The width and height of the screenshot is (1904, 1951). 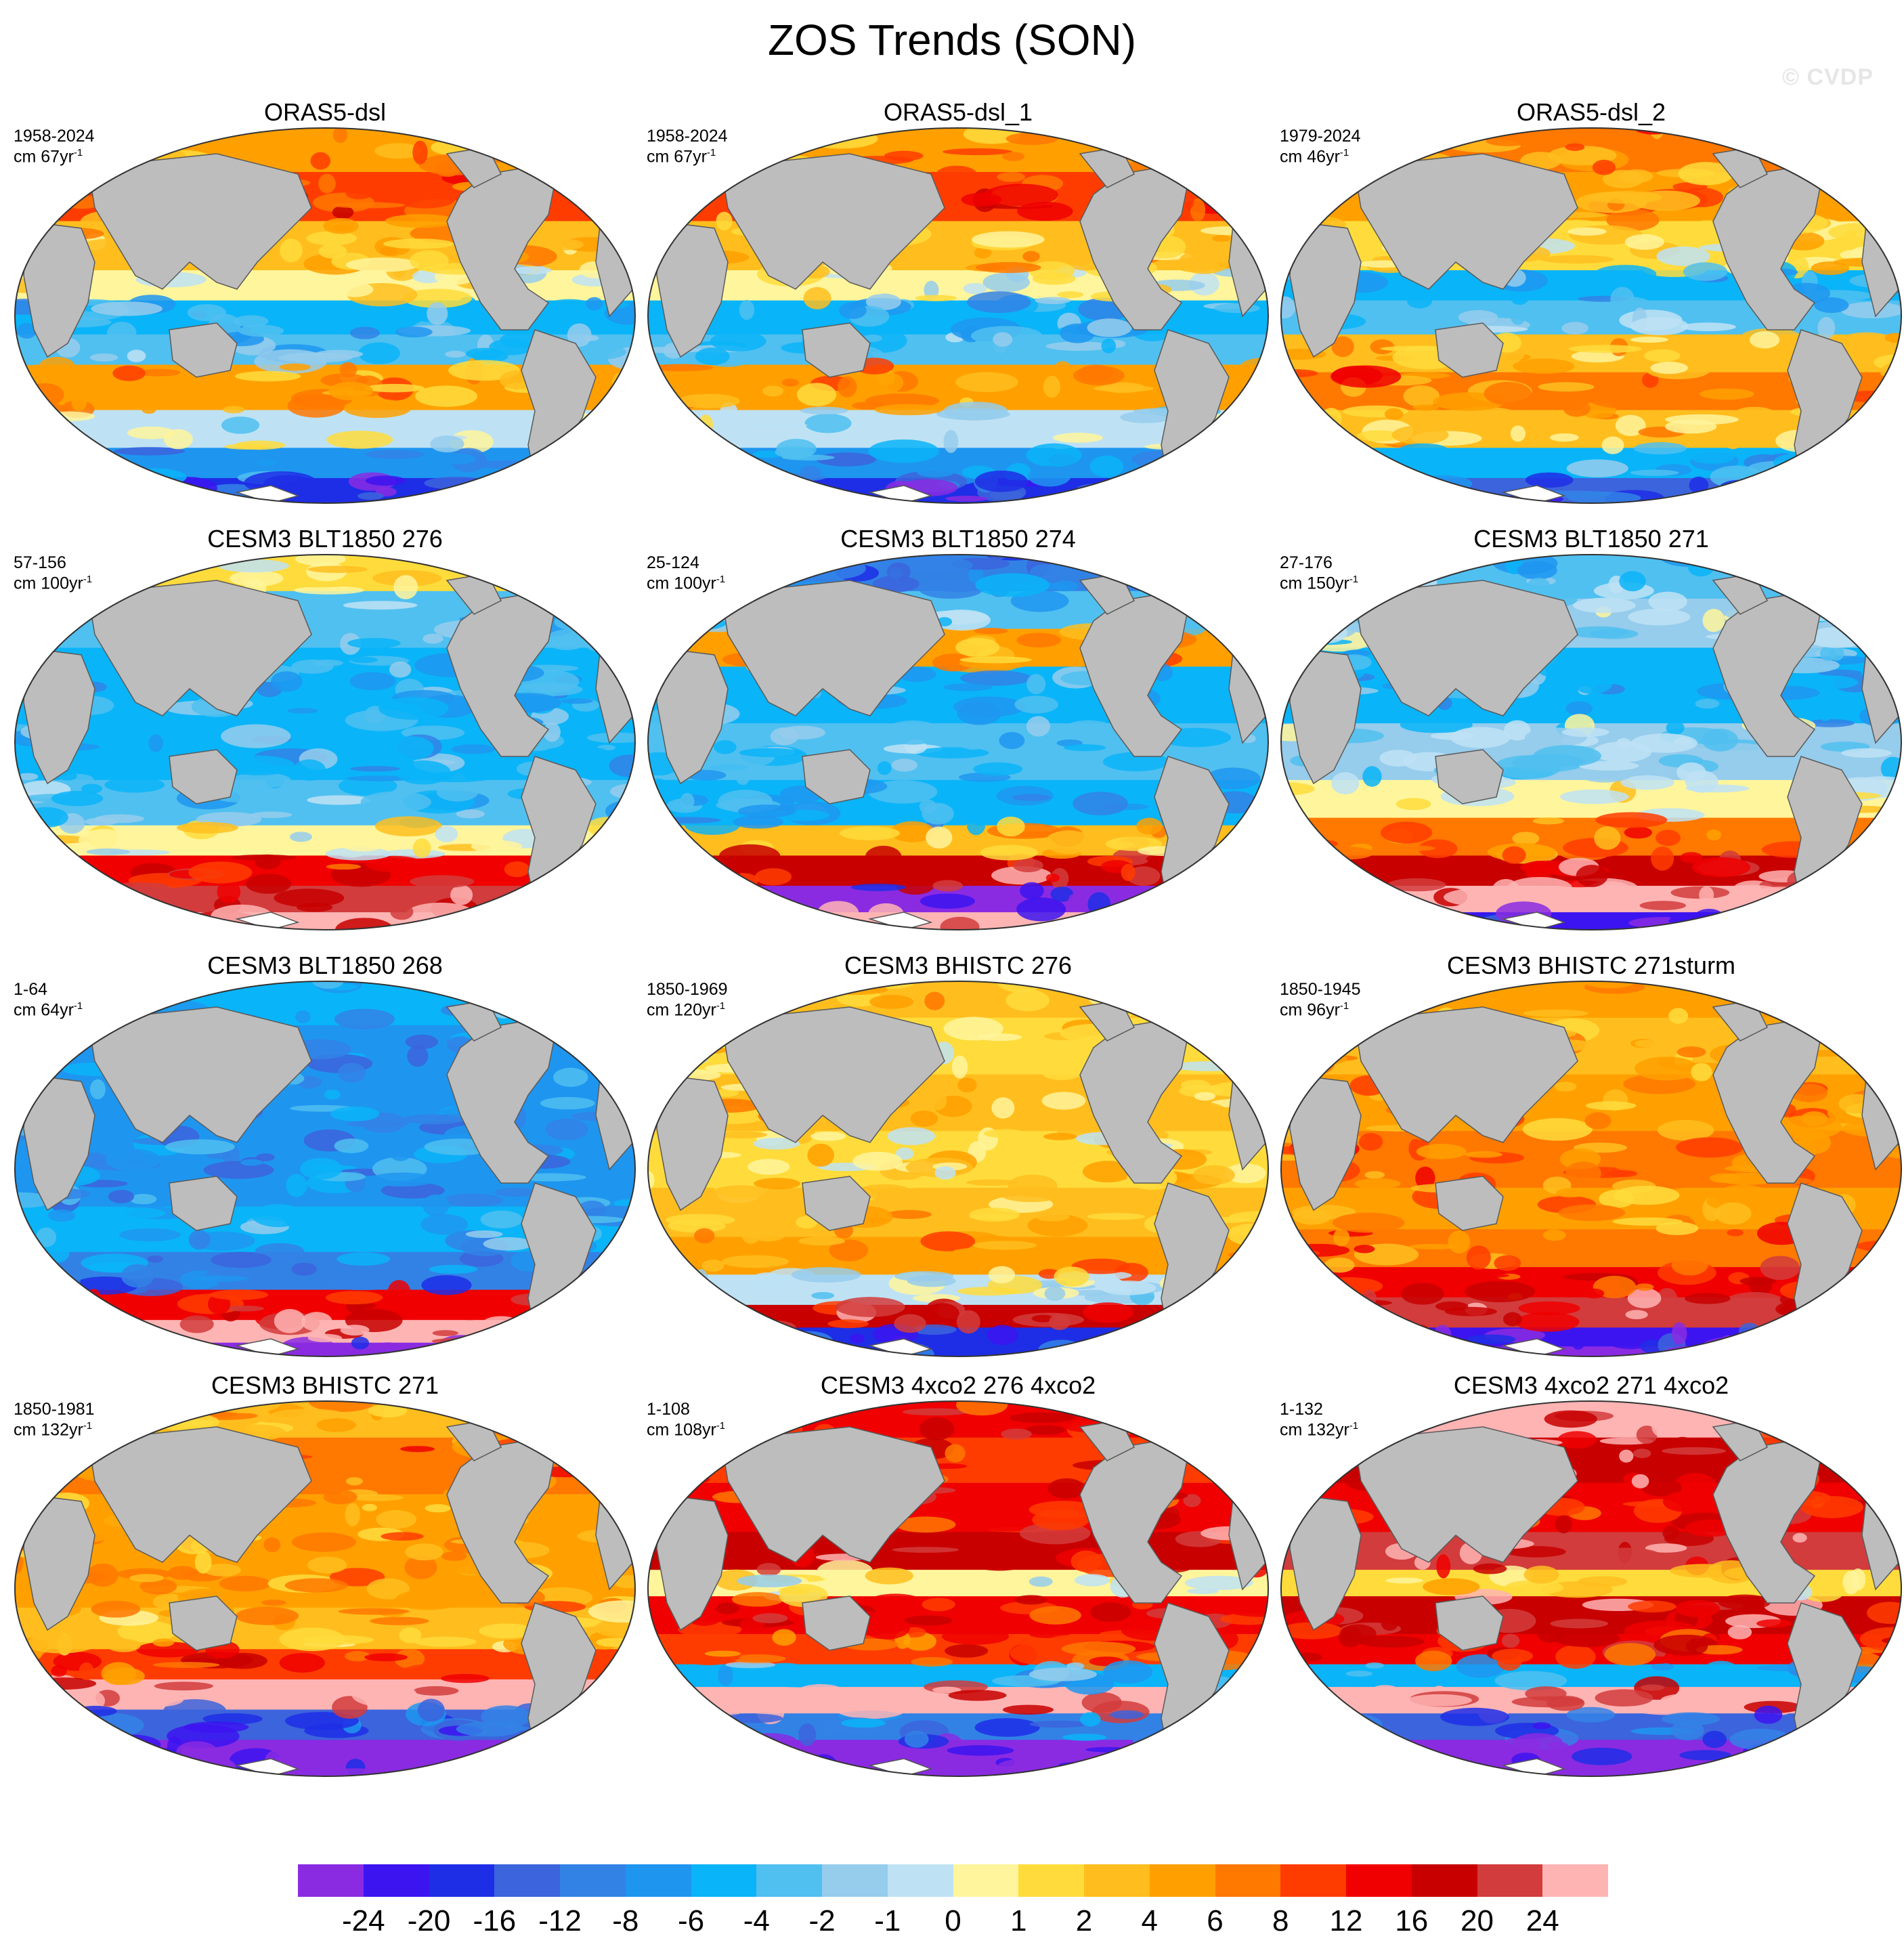 What do you see at coordinates (688, 989) in the screenshot?
I see `panel-years: 1850-1969` at bounding box center [688, 989].